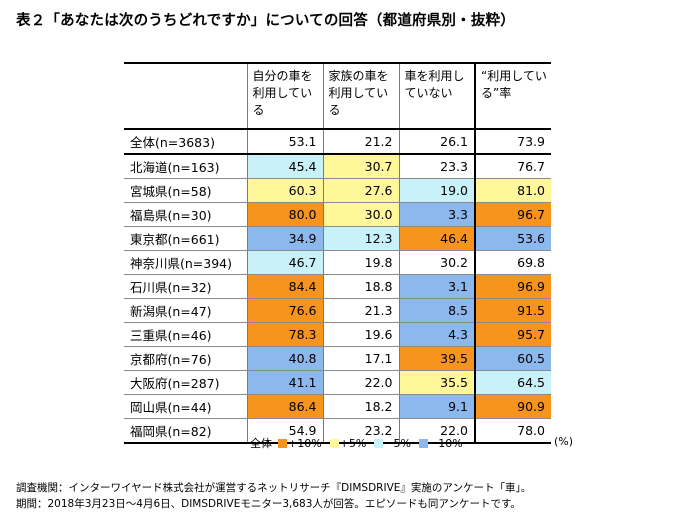 The width and height of the screenshot is (700, 522). Describe the element at coordinates (284, 406) in the screenshot. I see `value-cell: 86.4` at that location.